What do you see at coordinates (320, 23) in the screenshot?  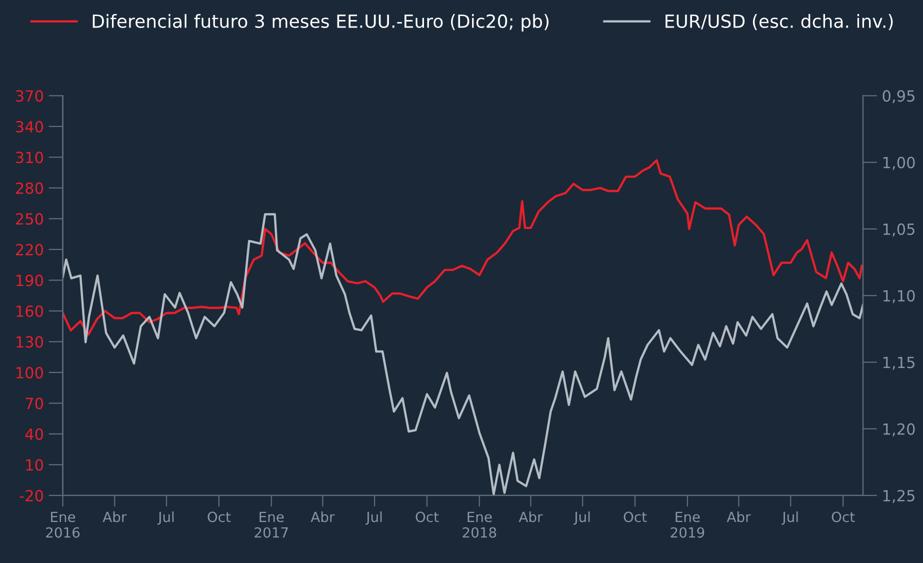 I see `legend-label: Diferencial futuro 3 meses EE.UU.-Euro (Dic20; pb)` at bounding box center [320, 23].